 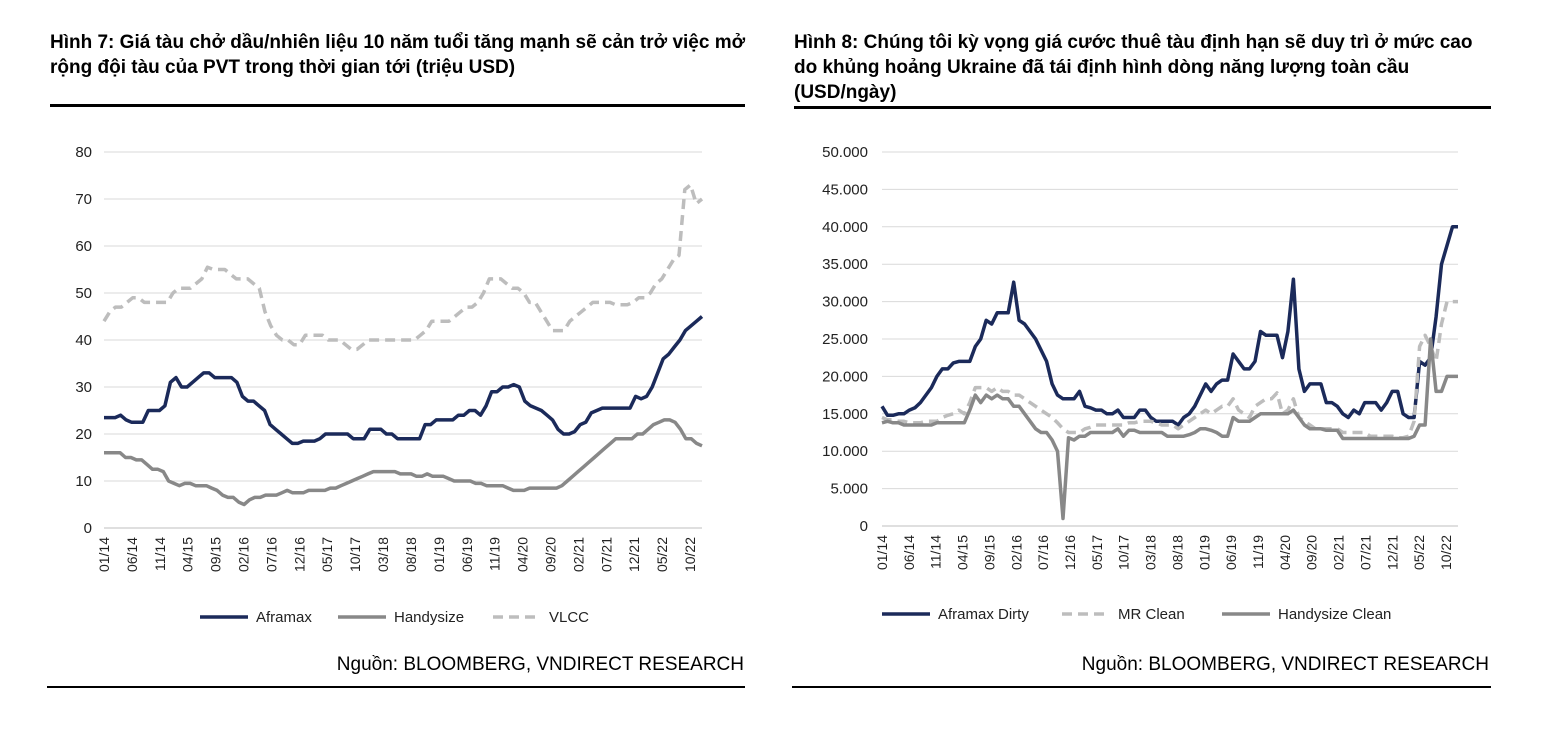 What do you see at coordinates (845, 227) in the screenshot?
I see `y-tick-label: 40.000` at bounding box center [845, 227].